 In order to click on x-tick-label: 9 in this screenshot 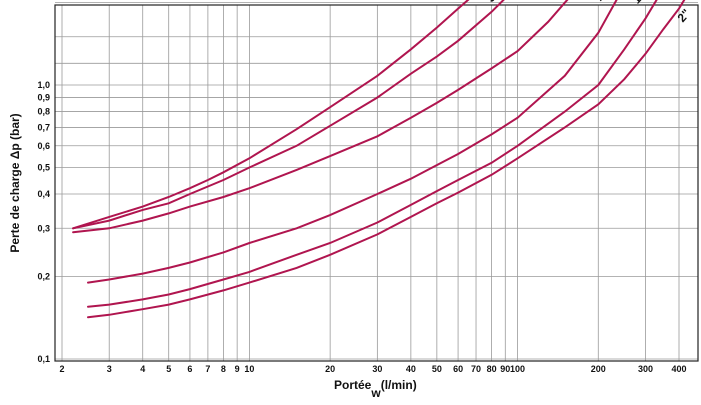, I will do `click(237, 369)`.